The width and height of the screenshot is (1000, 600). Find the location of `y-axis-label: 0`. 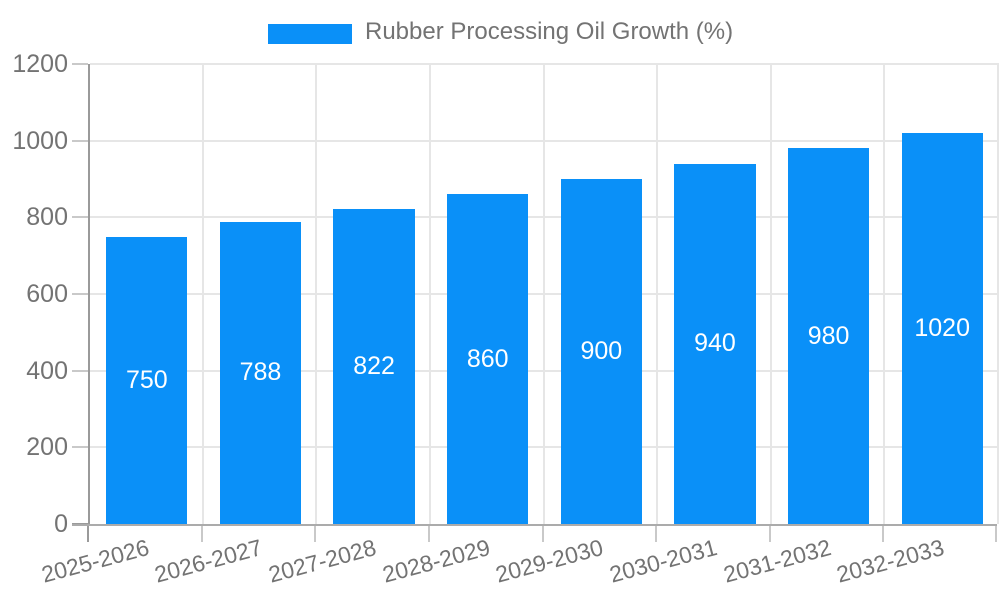

y-axis-label: 0 is located at coordinates (61, 524).